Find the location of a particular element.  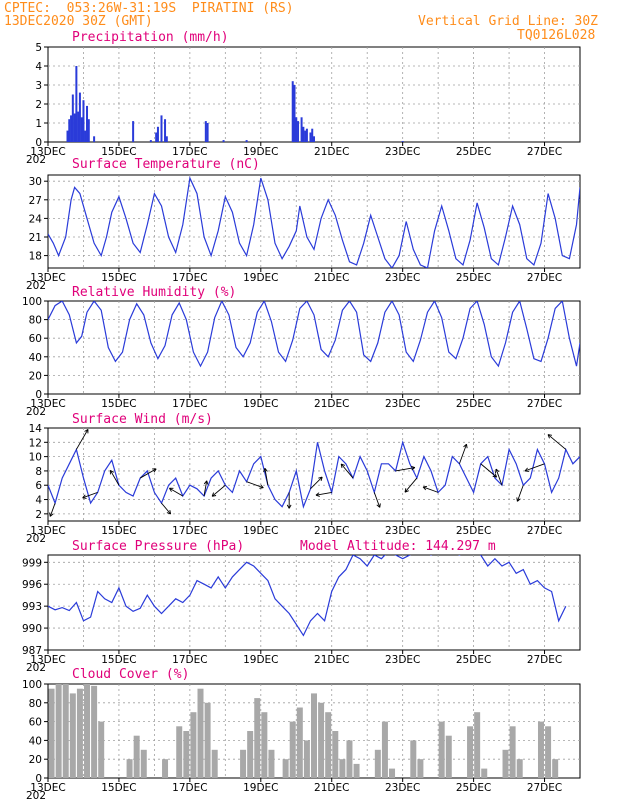

y-tick-label: 27 is located at coordinates (35, 201).